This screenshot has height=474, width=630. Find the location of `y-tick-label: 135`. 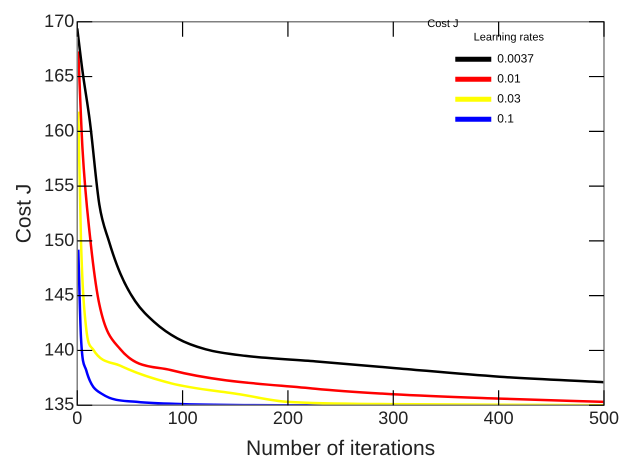

y-tick-label: 135 is located at coordinates (59, 404).